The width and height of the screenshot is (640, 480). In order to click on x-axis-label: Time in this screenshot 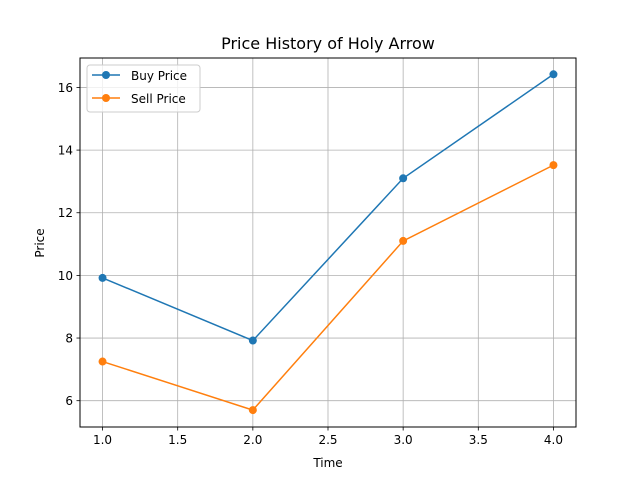, I will do `click(327, 463)`.